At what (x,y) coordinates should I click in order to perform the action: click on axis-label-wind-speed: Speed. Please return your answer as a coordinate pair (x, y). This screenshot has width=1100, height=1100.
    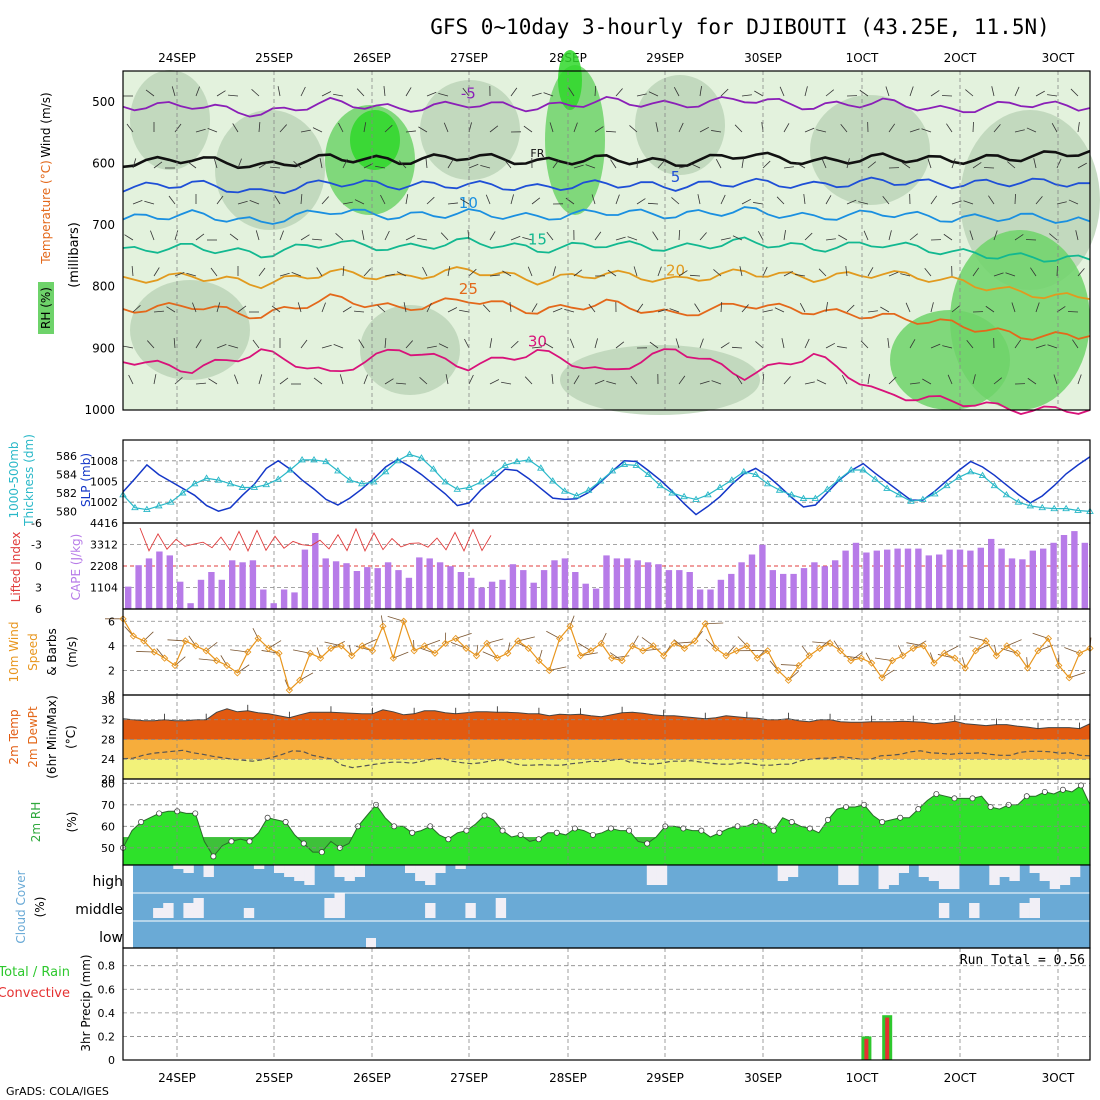
    Looking at the image, I should click on (33, 652).